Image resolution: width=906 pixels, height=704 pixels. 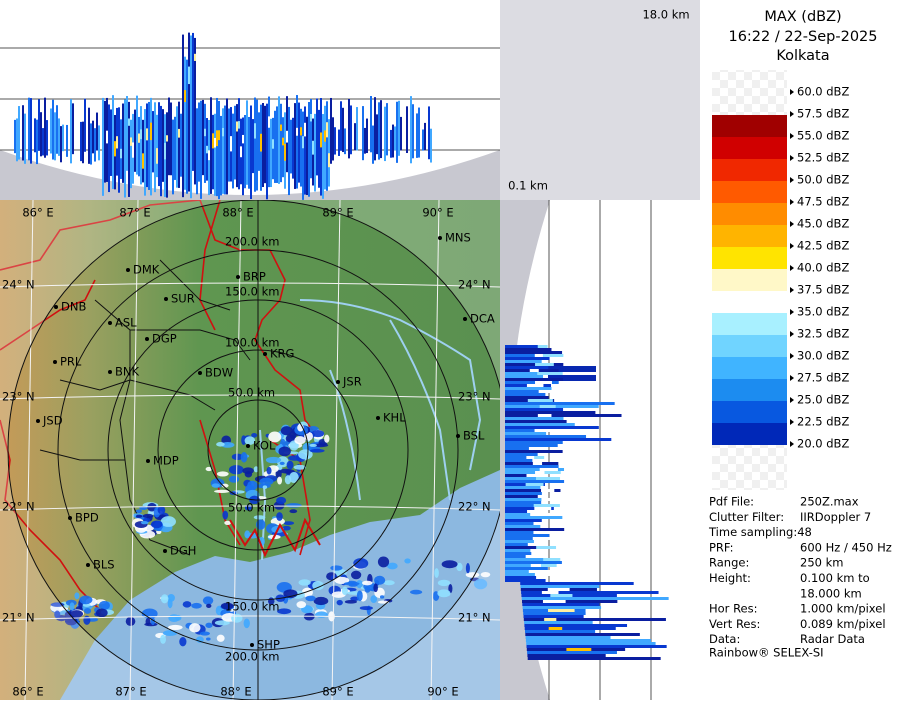 I want to click on city-label: BLS, so click(x=104, y=565).